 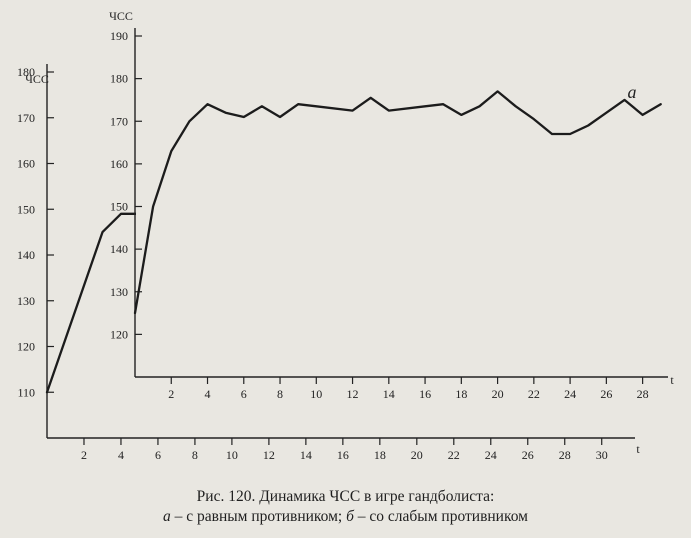 I want to click on front-x-tick-label: 6, so click(x=244, y=394).